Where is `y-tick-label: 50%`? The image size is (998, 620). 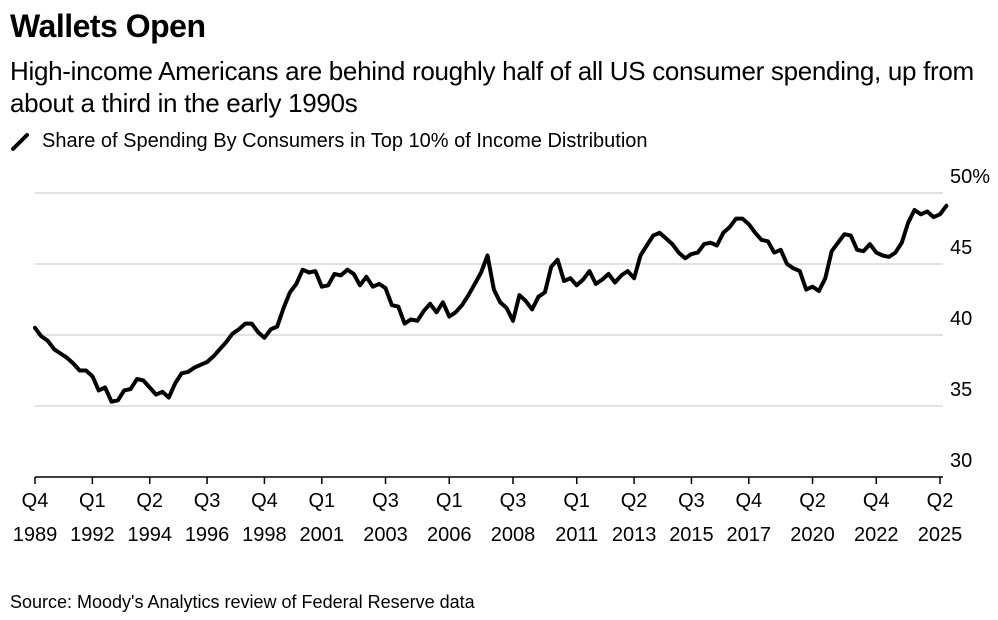 y-tick-label: 50% is located at coordinates (970, 177).